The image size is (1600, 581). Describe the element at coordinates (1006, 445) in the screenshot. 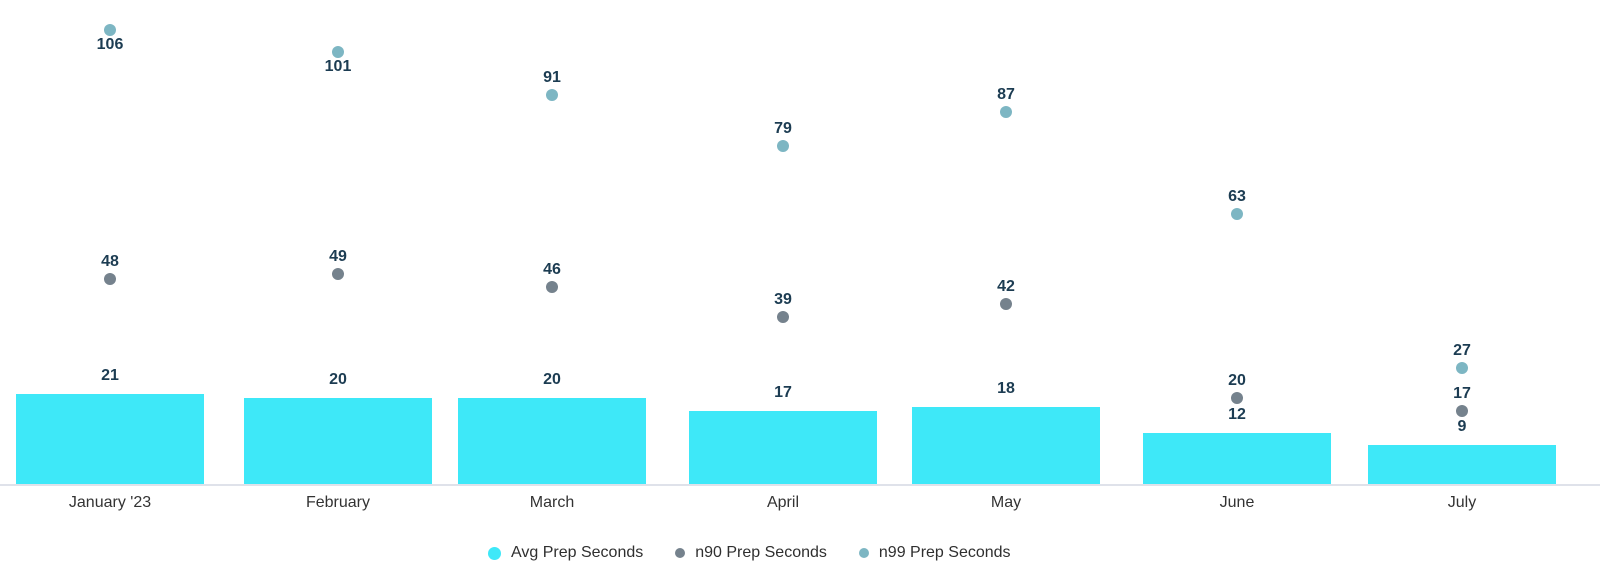

I see `bar-avg-prep-seconds-may` at that location.